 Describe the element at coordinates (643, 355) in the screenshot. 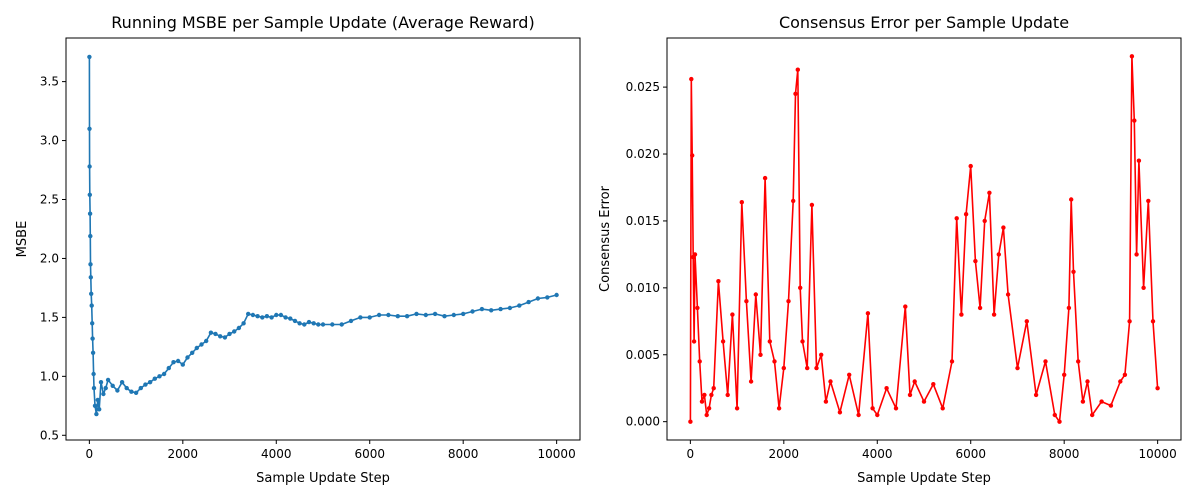

I see `y-tick-label: 0.005` at that location.